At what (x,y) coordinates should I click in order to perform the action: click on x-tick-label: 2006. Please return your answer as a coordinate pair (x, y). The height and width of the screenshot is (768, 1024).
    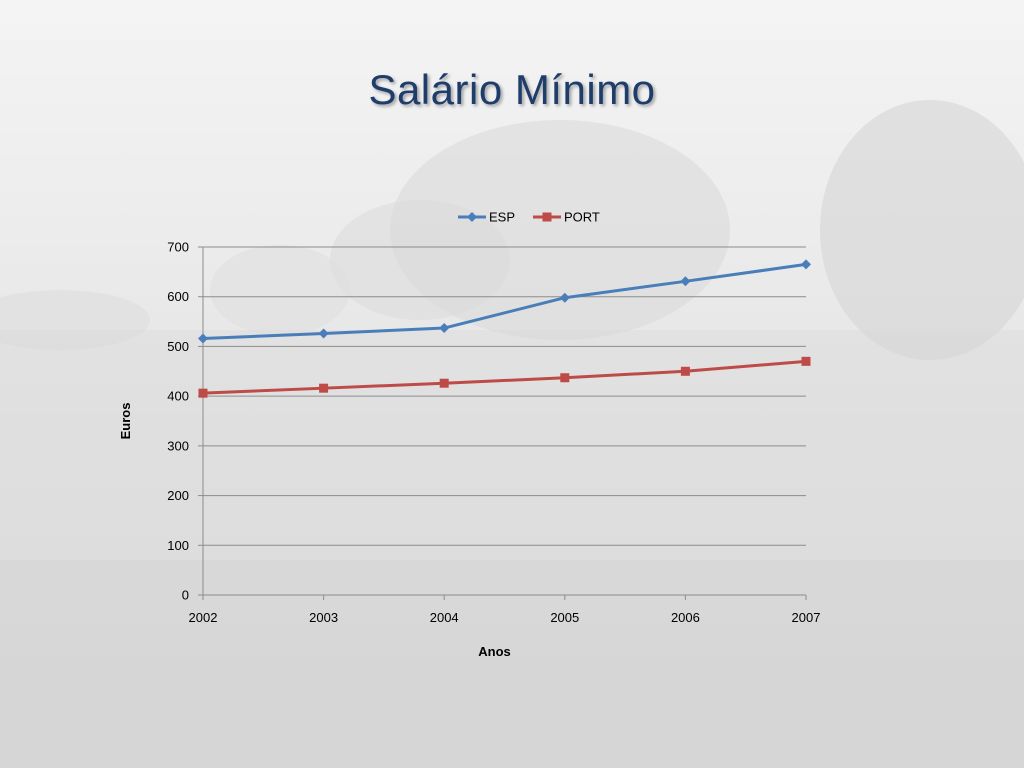
    Looking at the image, I should click on (685, 617).